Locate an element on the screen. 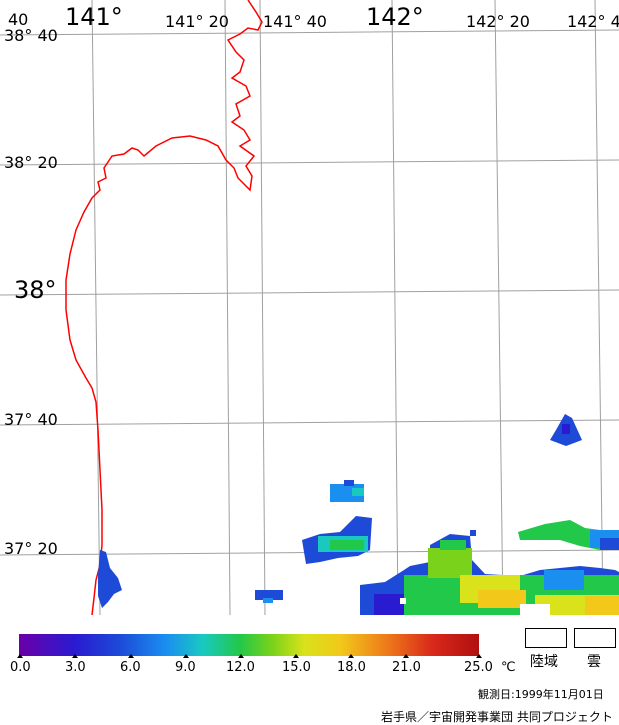  colorbar-unit: ℃ is located at coordinates (508, 667).